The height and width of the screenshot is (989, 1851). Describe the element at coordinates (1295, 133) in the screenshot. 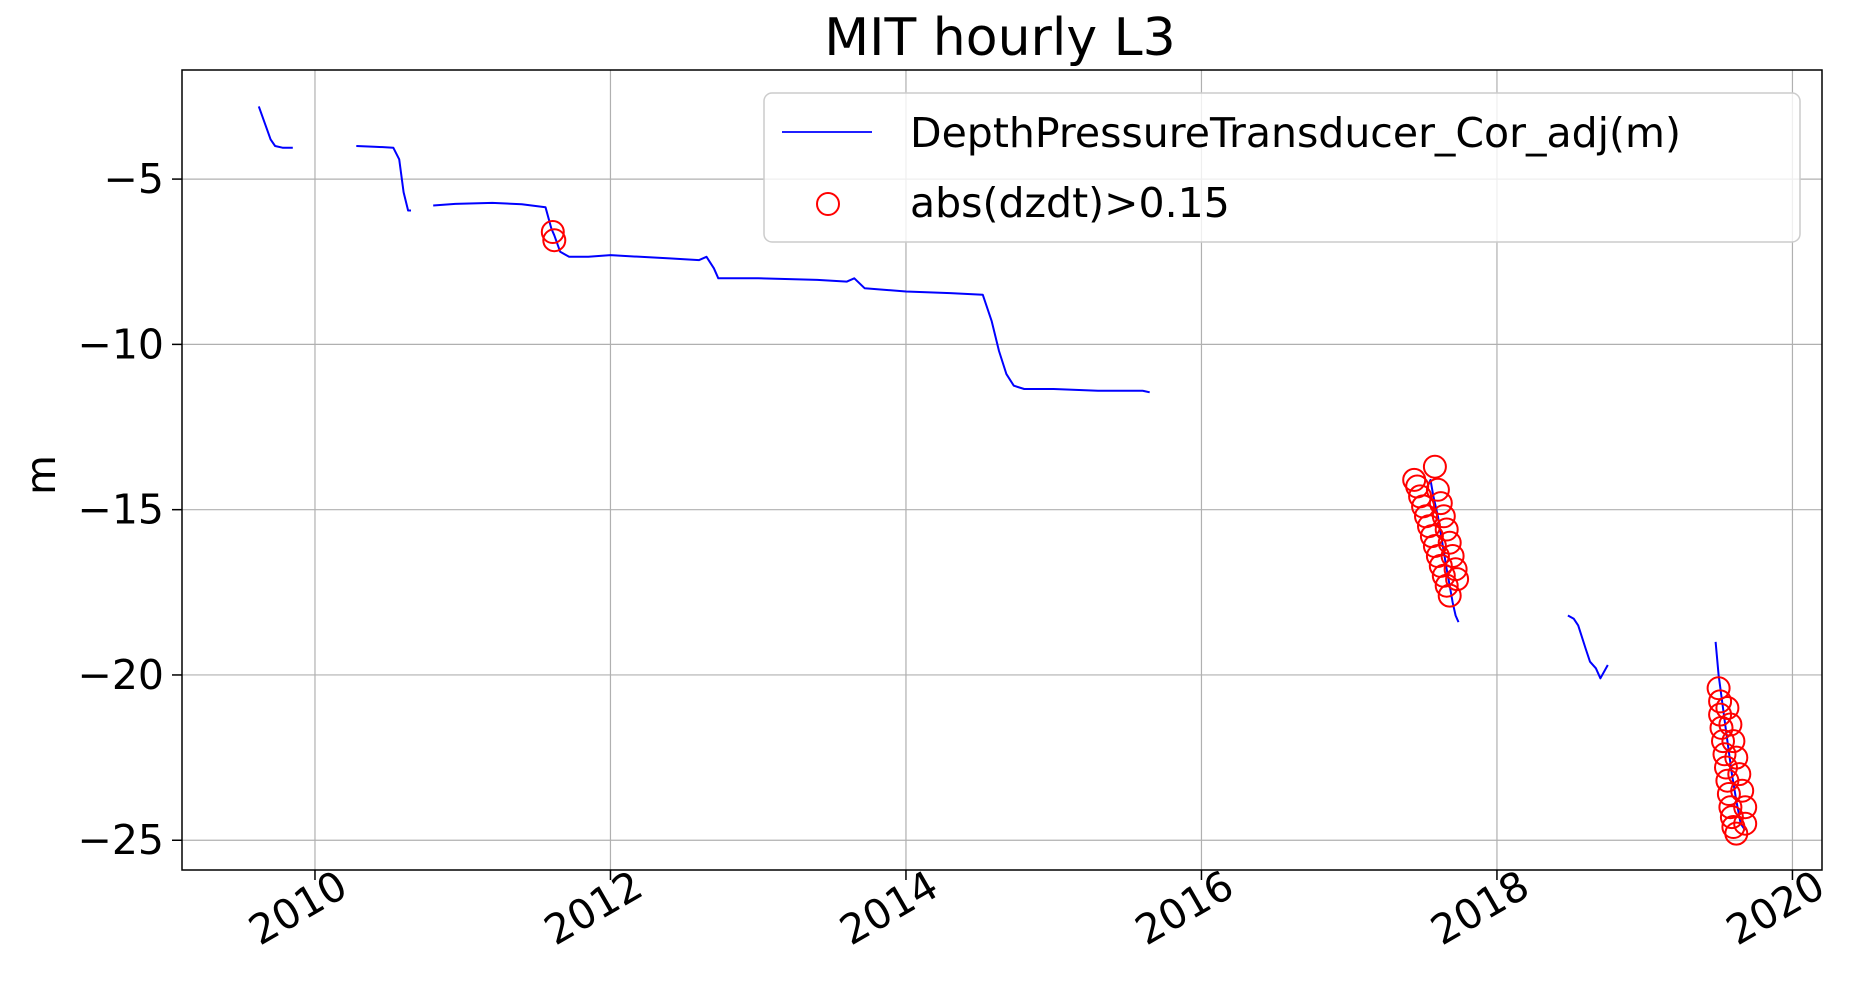

I see `legend-label-line: DepthPressureTransducer_Cor_adj(m)` at that location.